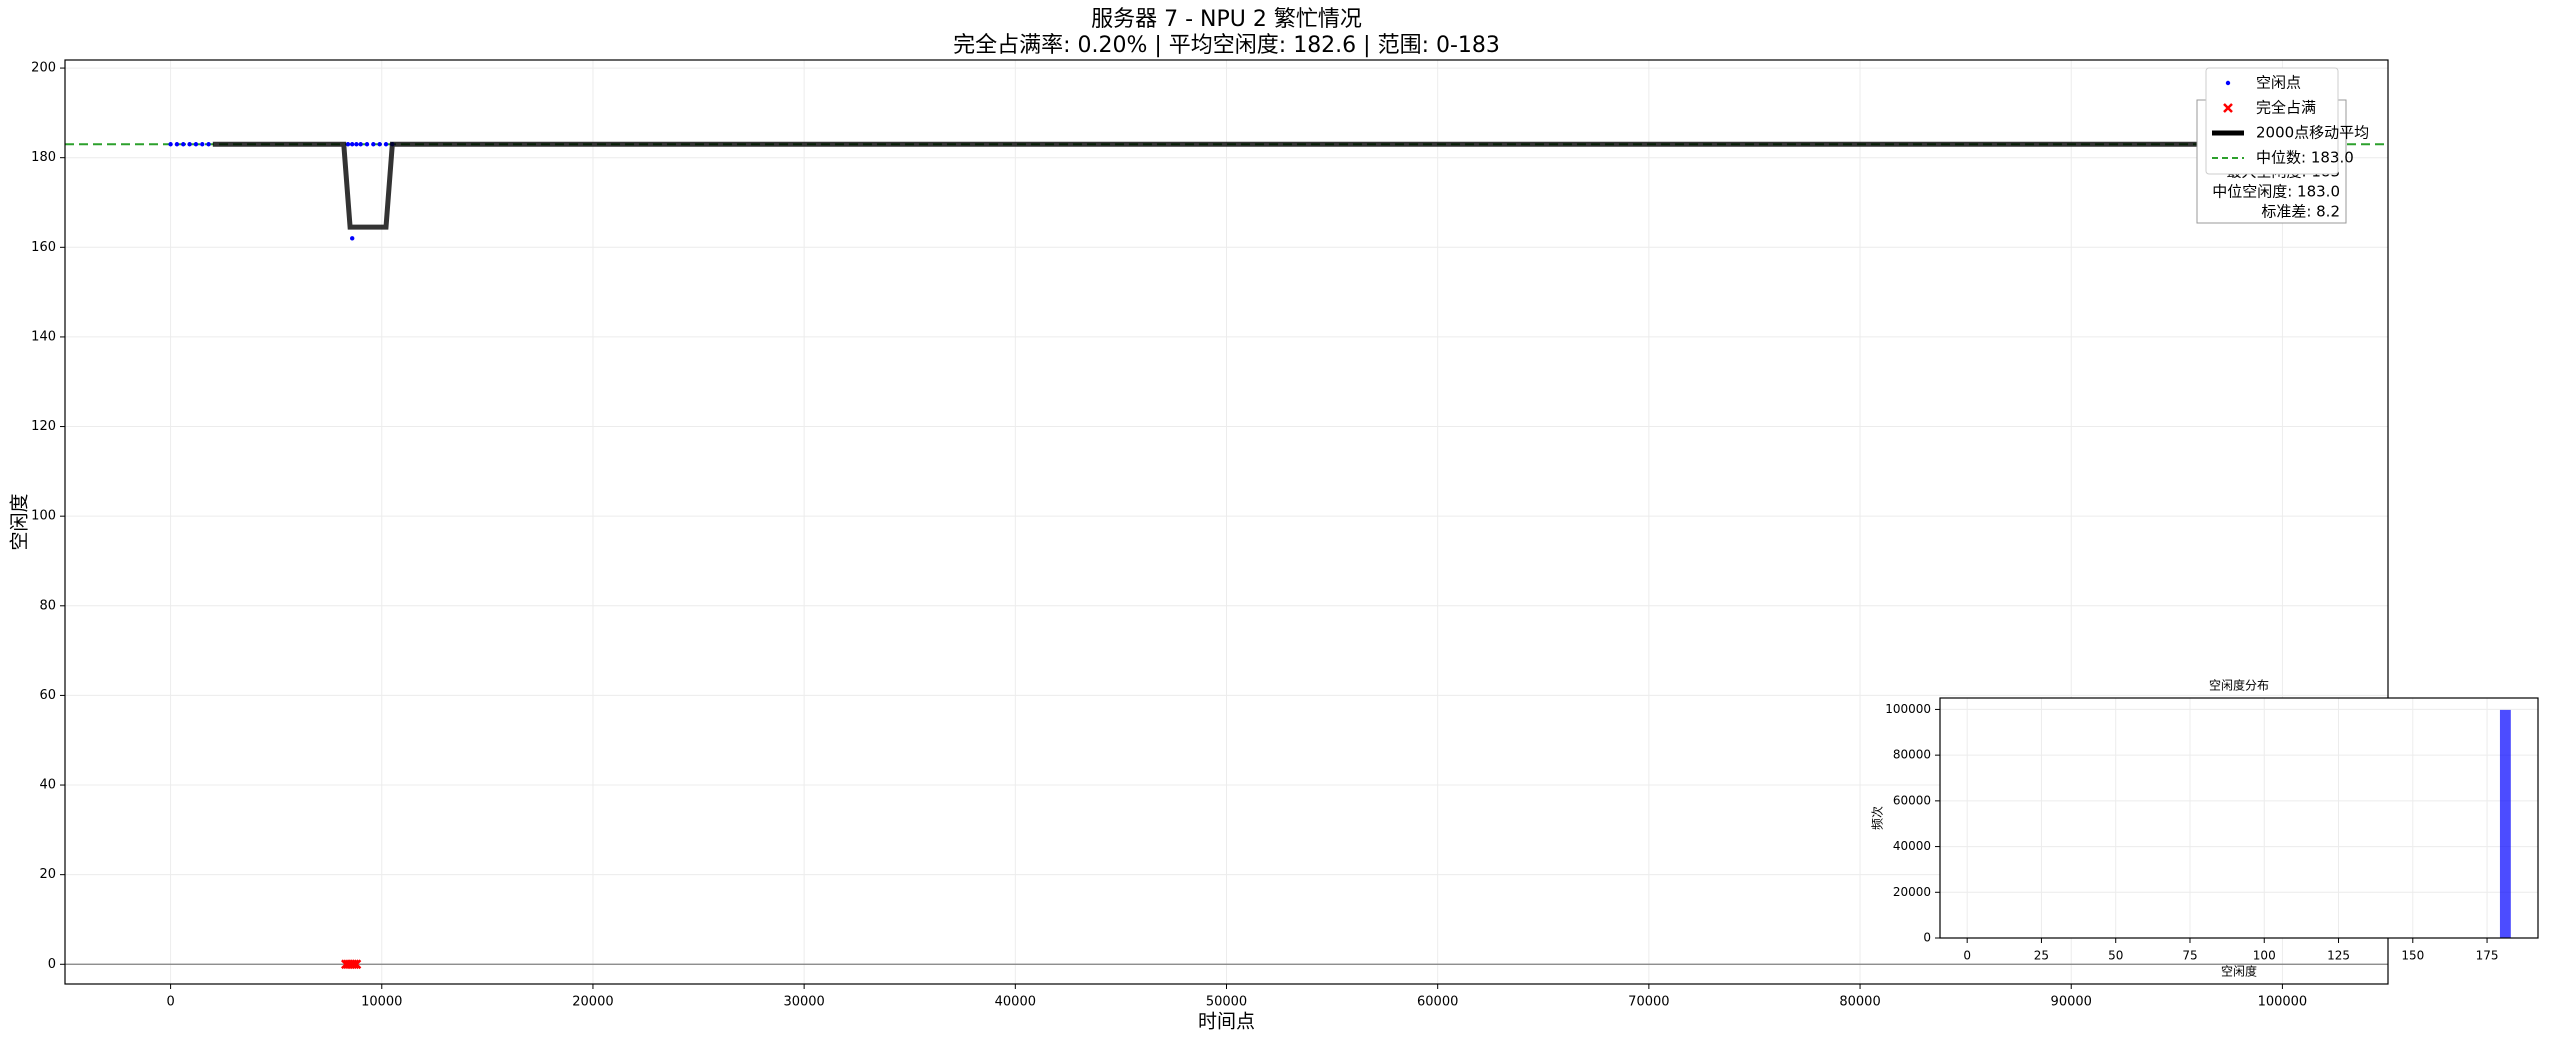  What do you see at coordinates (2264, 956) in the screenshot?
I see `x-tick-label: 100` at bounding box center [2264, 956].